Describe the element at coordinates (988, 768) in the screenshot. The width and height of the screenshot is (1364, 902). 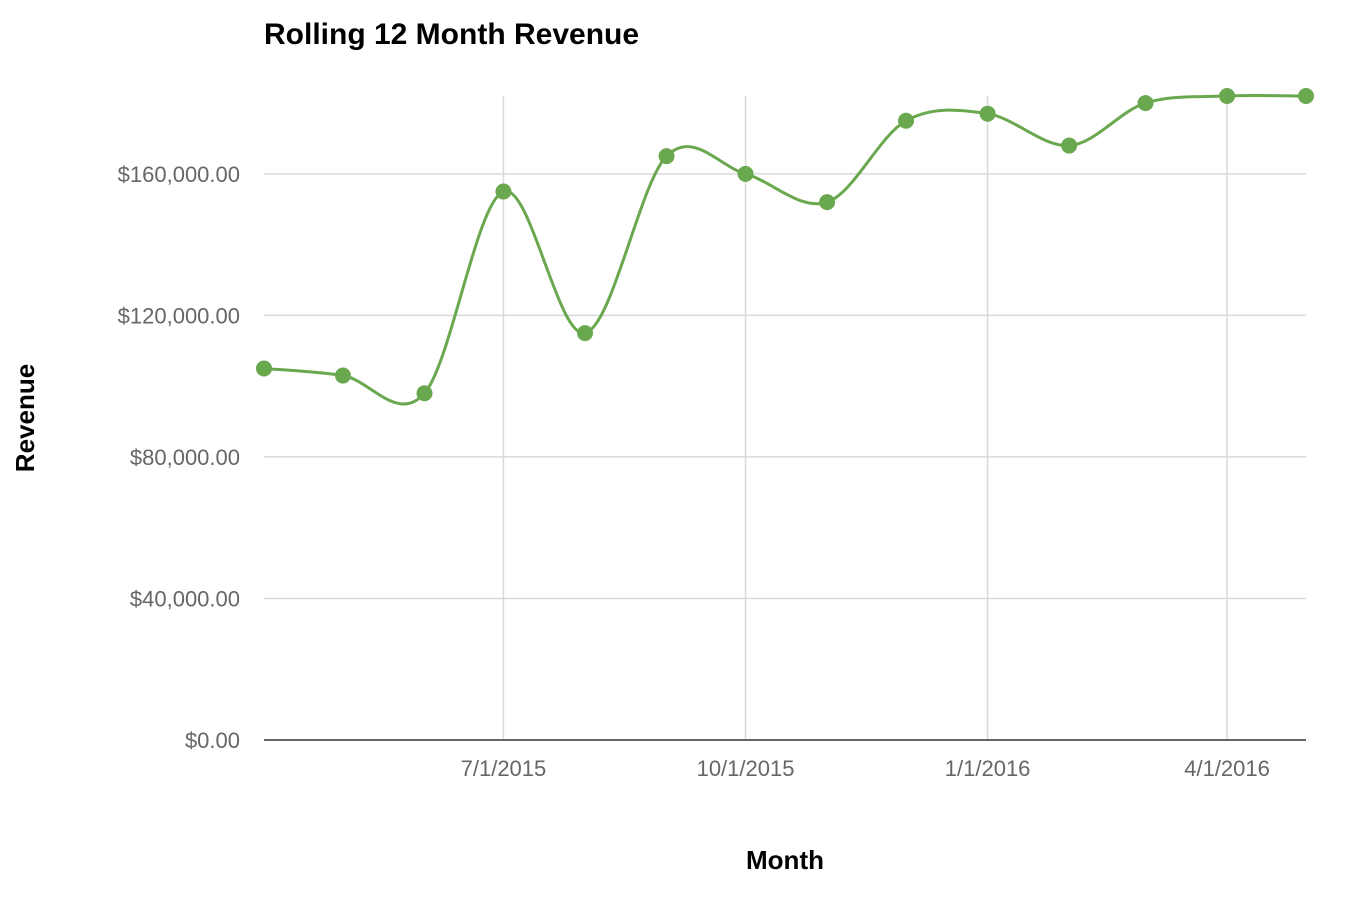
I see `x-tick-label: 1/1/2016` at that location.